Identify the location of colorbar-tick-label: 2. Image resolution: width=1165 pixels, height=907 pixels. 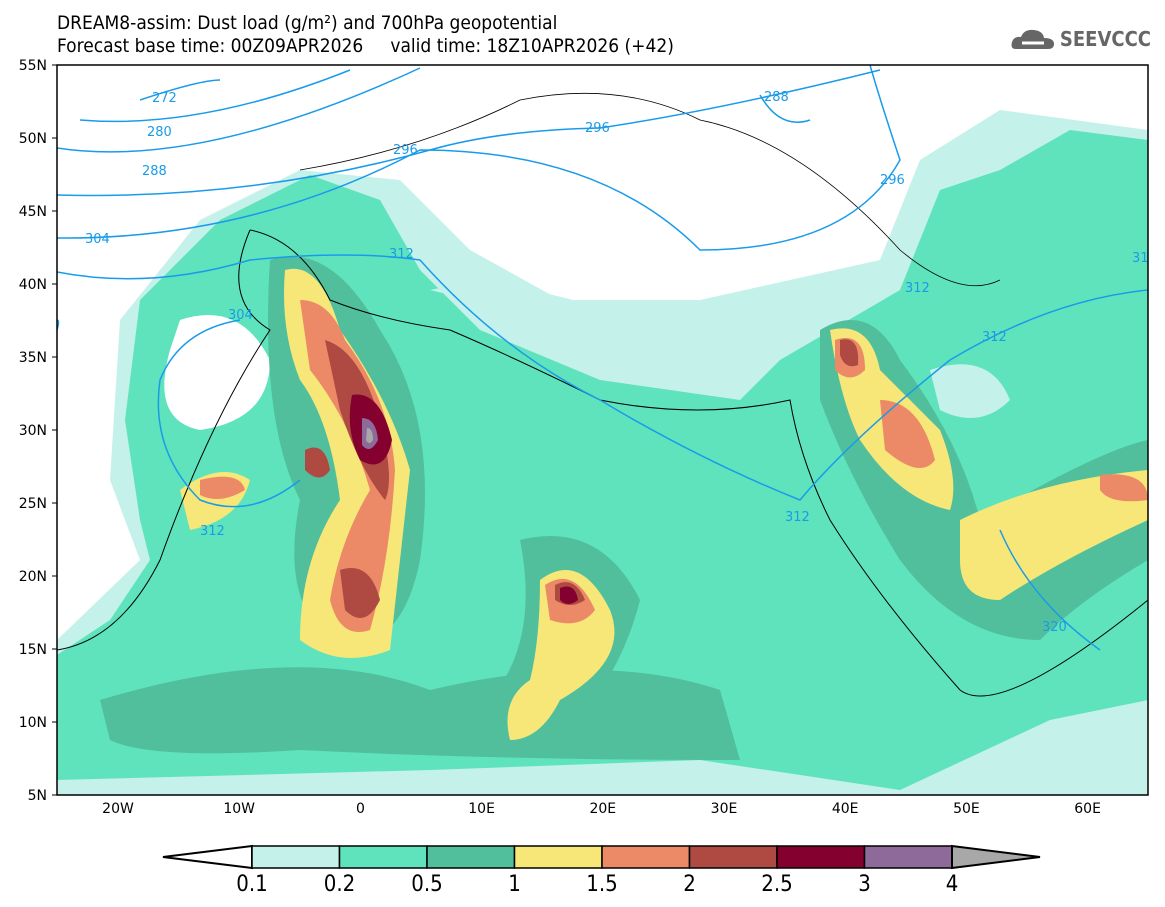
(689, 884).